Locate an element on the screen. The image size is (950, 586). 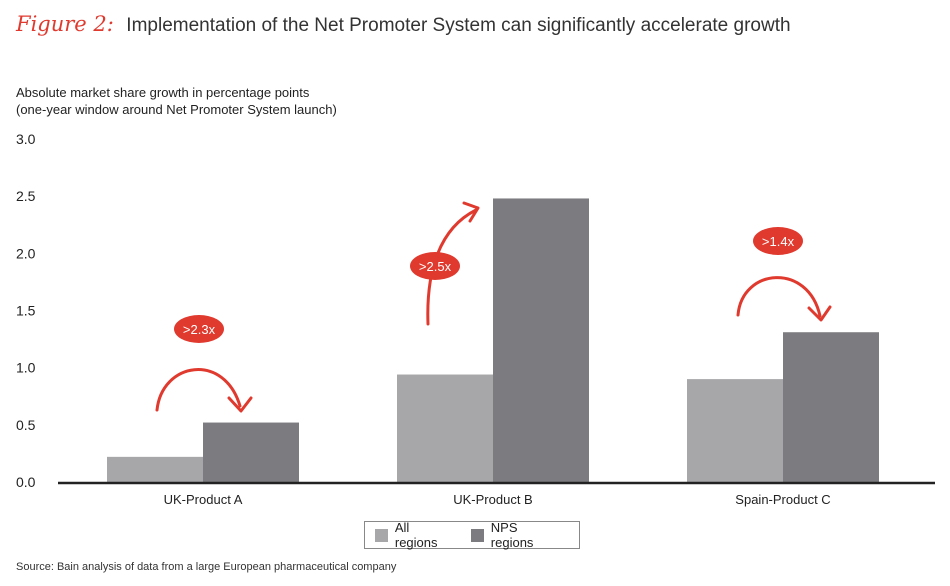
legend-swatch-all-regions is located at coordinates (381, 535).